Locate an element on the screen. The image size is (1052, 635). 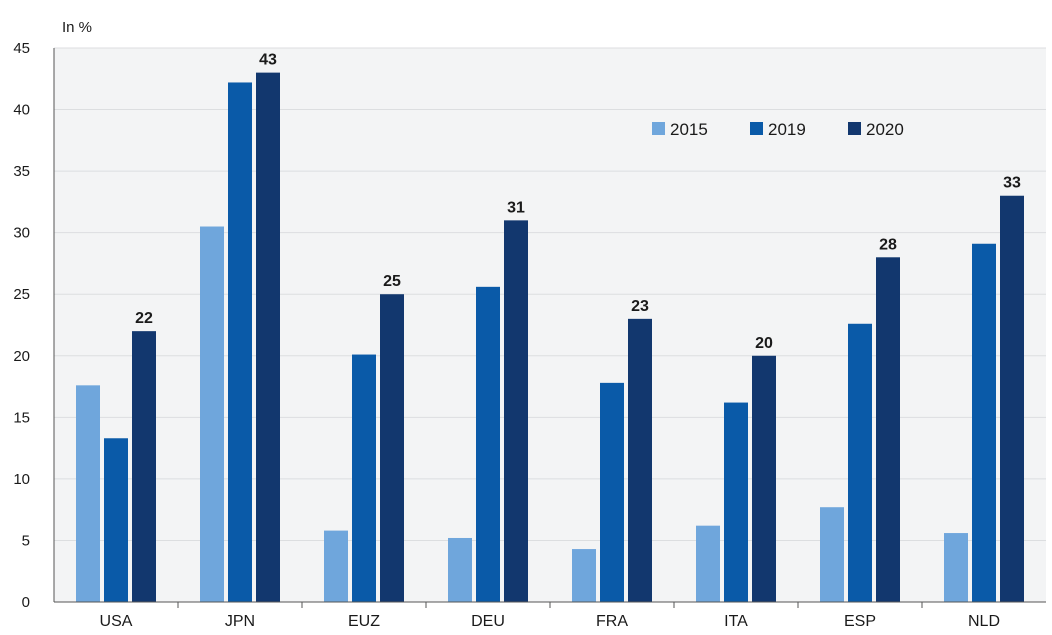
bar-esp-2020 is located at coordinates (888, 429).